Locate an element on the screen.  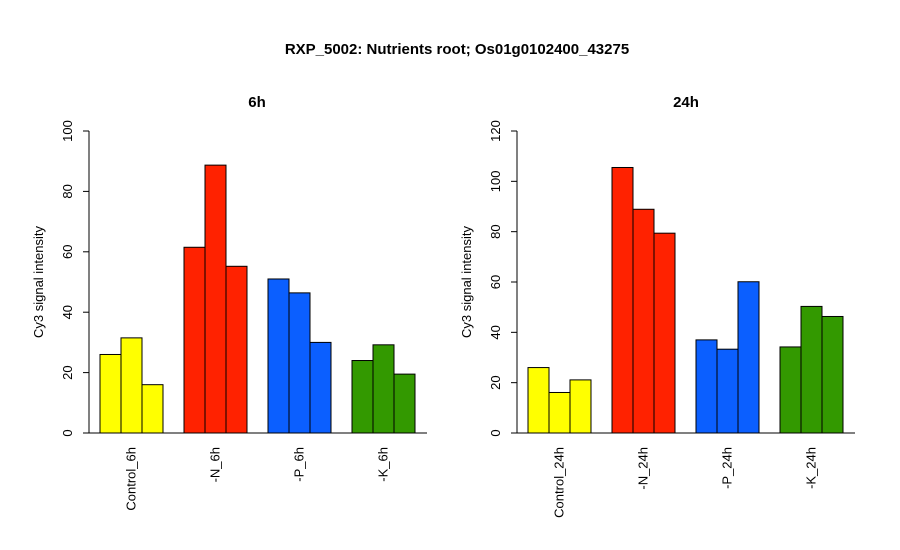
x-tick-label: -K_24h is located at coordinates (811, 468).